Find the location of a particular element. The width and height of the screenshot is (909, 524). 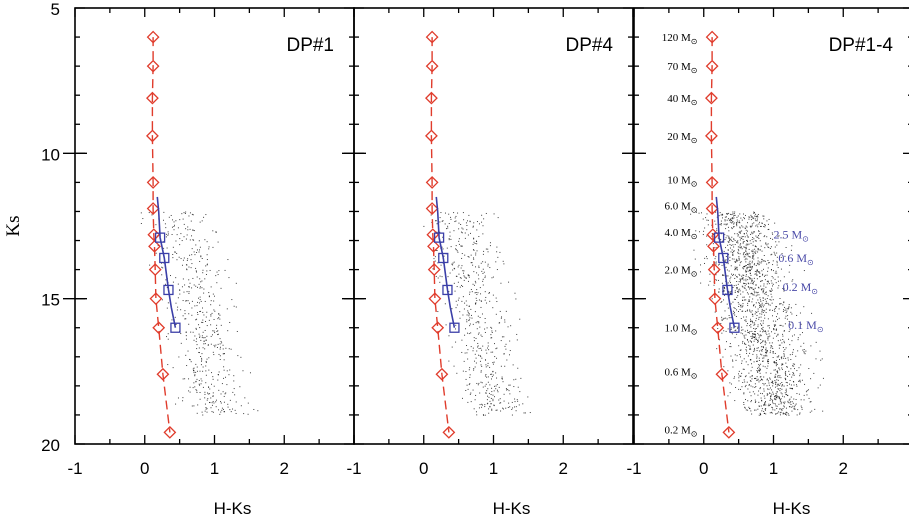

x-tick-label: -1 is located at coordinates (353, 468).